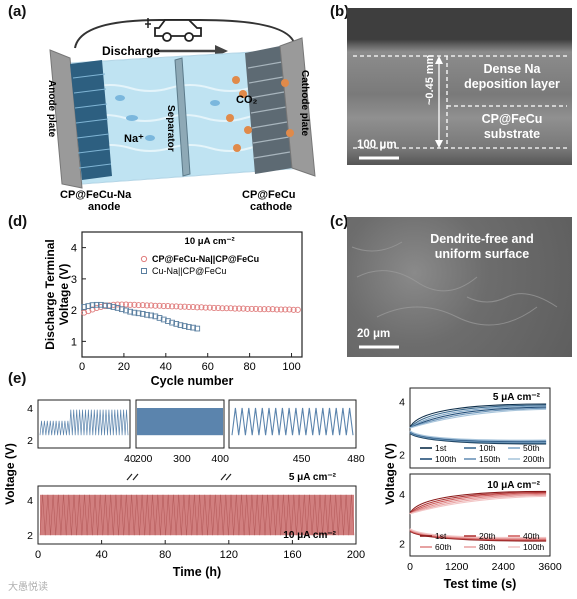 The image size is (577, 599). What do you see at coordinates (173, 30) in the screenshot?
I see `car-icon` at bounding box center [173, 30].